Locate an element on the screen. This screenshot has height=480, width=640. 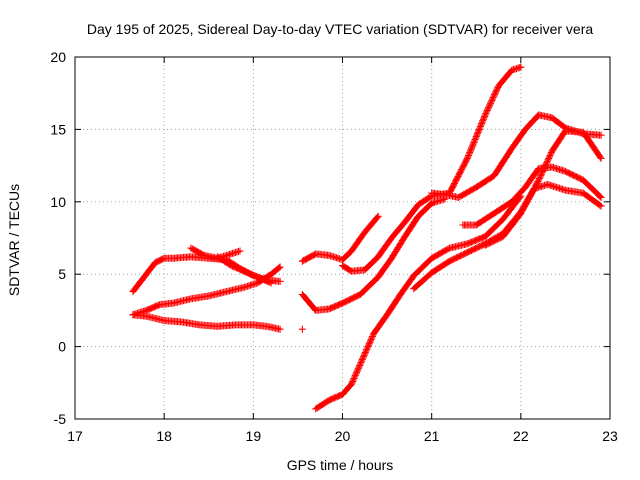
x-tick-label: 22 is located at coordinates (521, 436).